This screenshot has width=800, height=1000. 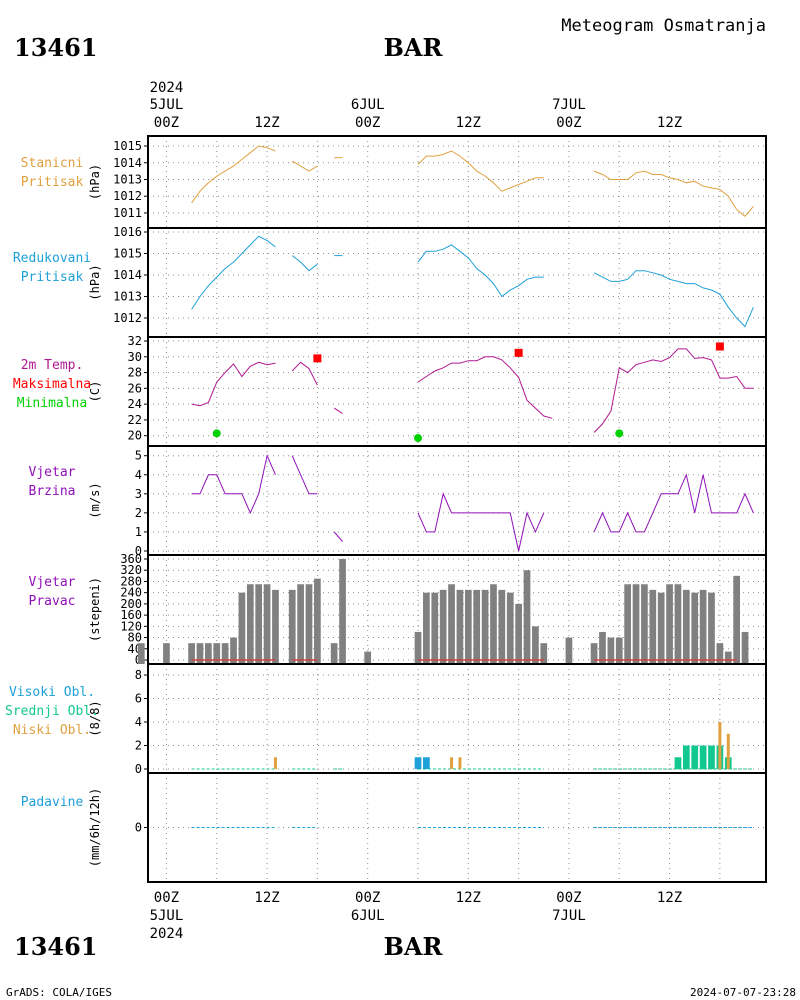 I want to click on footer-left: GrADS: COLA/IGES, so click(x=59, y=992).